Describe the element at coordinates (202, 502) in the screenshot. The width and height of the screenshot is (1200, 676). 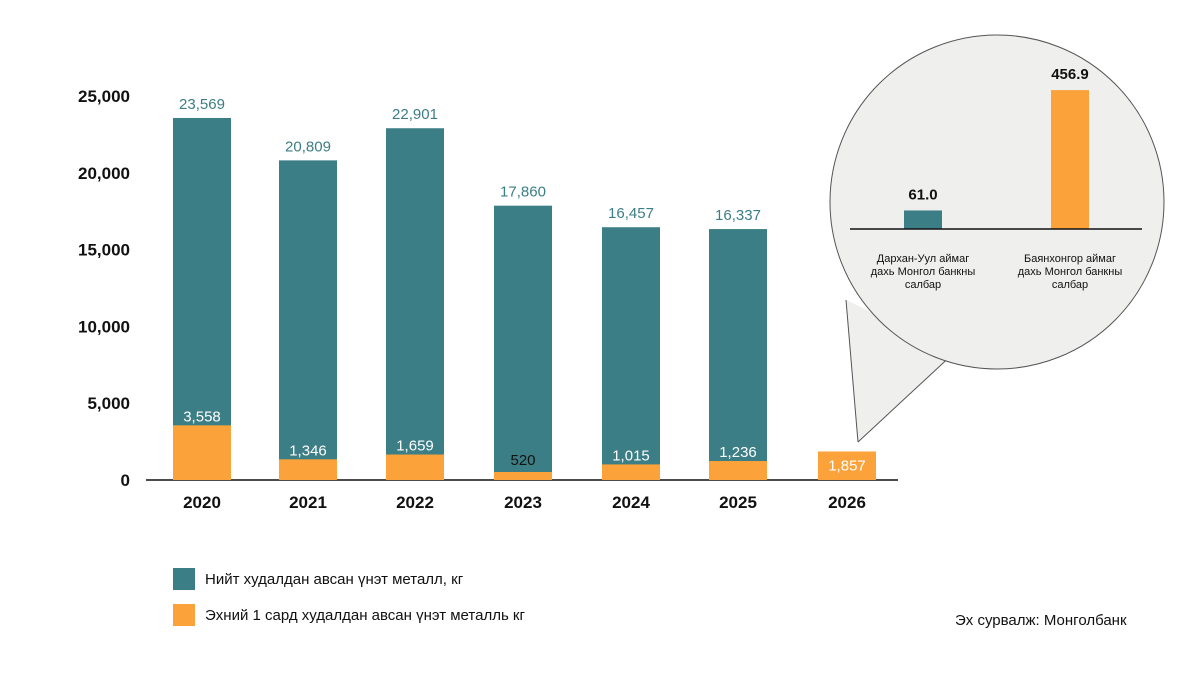
I see `x-tick-label: 2020` at that location.